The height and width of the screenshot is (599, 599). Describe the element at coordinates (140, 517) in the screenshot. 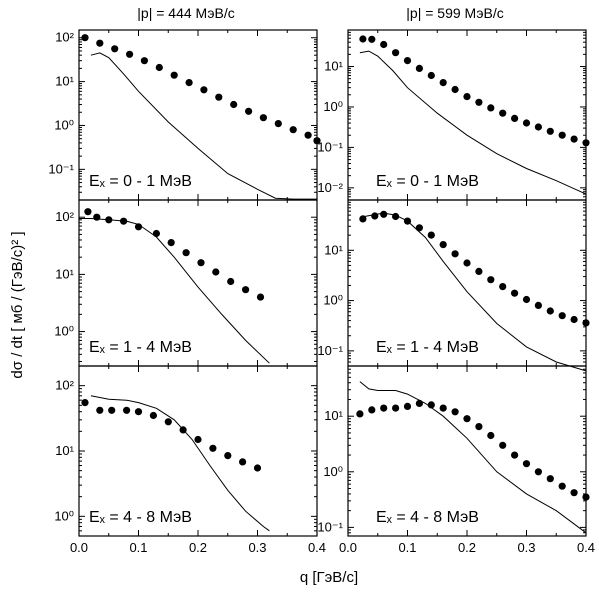

I see `panel-annotation: Eₓ = 4 - 8 МэВ` at that location.